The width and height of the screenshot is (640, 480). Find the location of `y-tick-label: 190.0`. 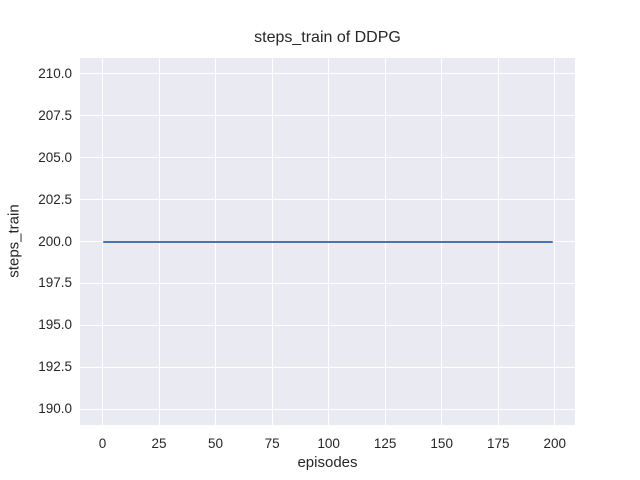

y-tick-label: 190.0 is located at coordinates (55, 409).